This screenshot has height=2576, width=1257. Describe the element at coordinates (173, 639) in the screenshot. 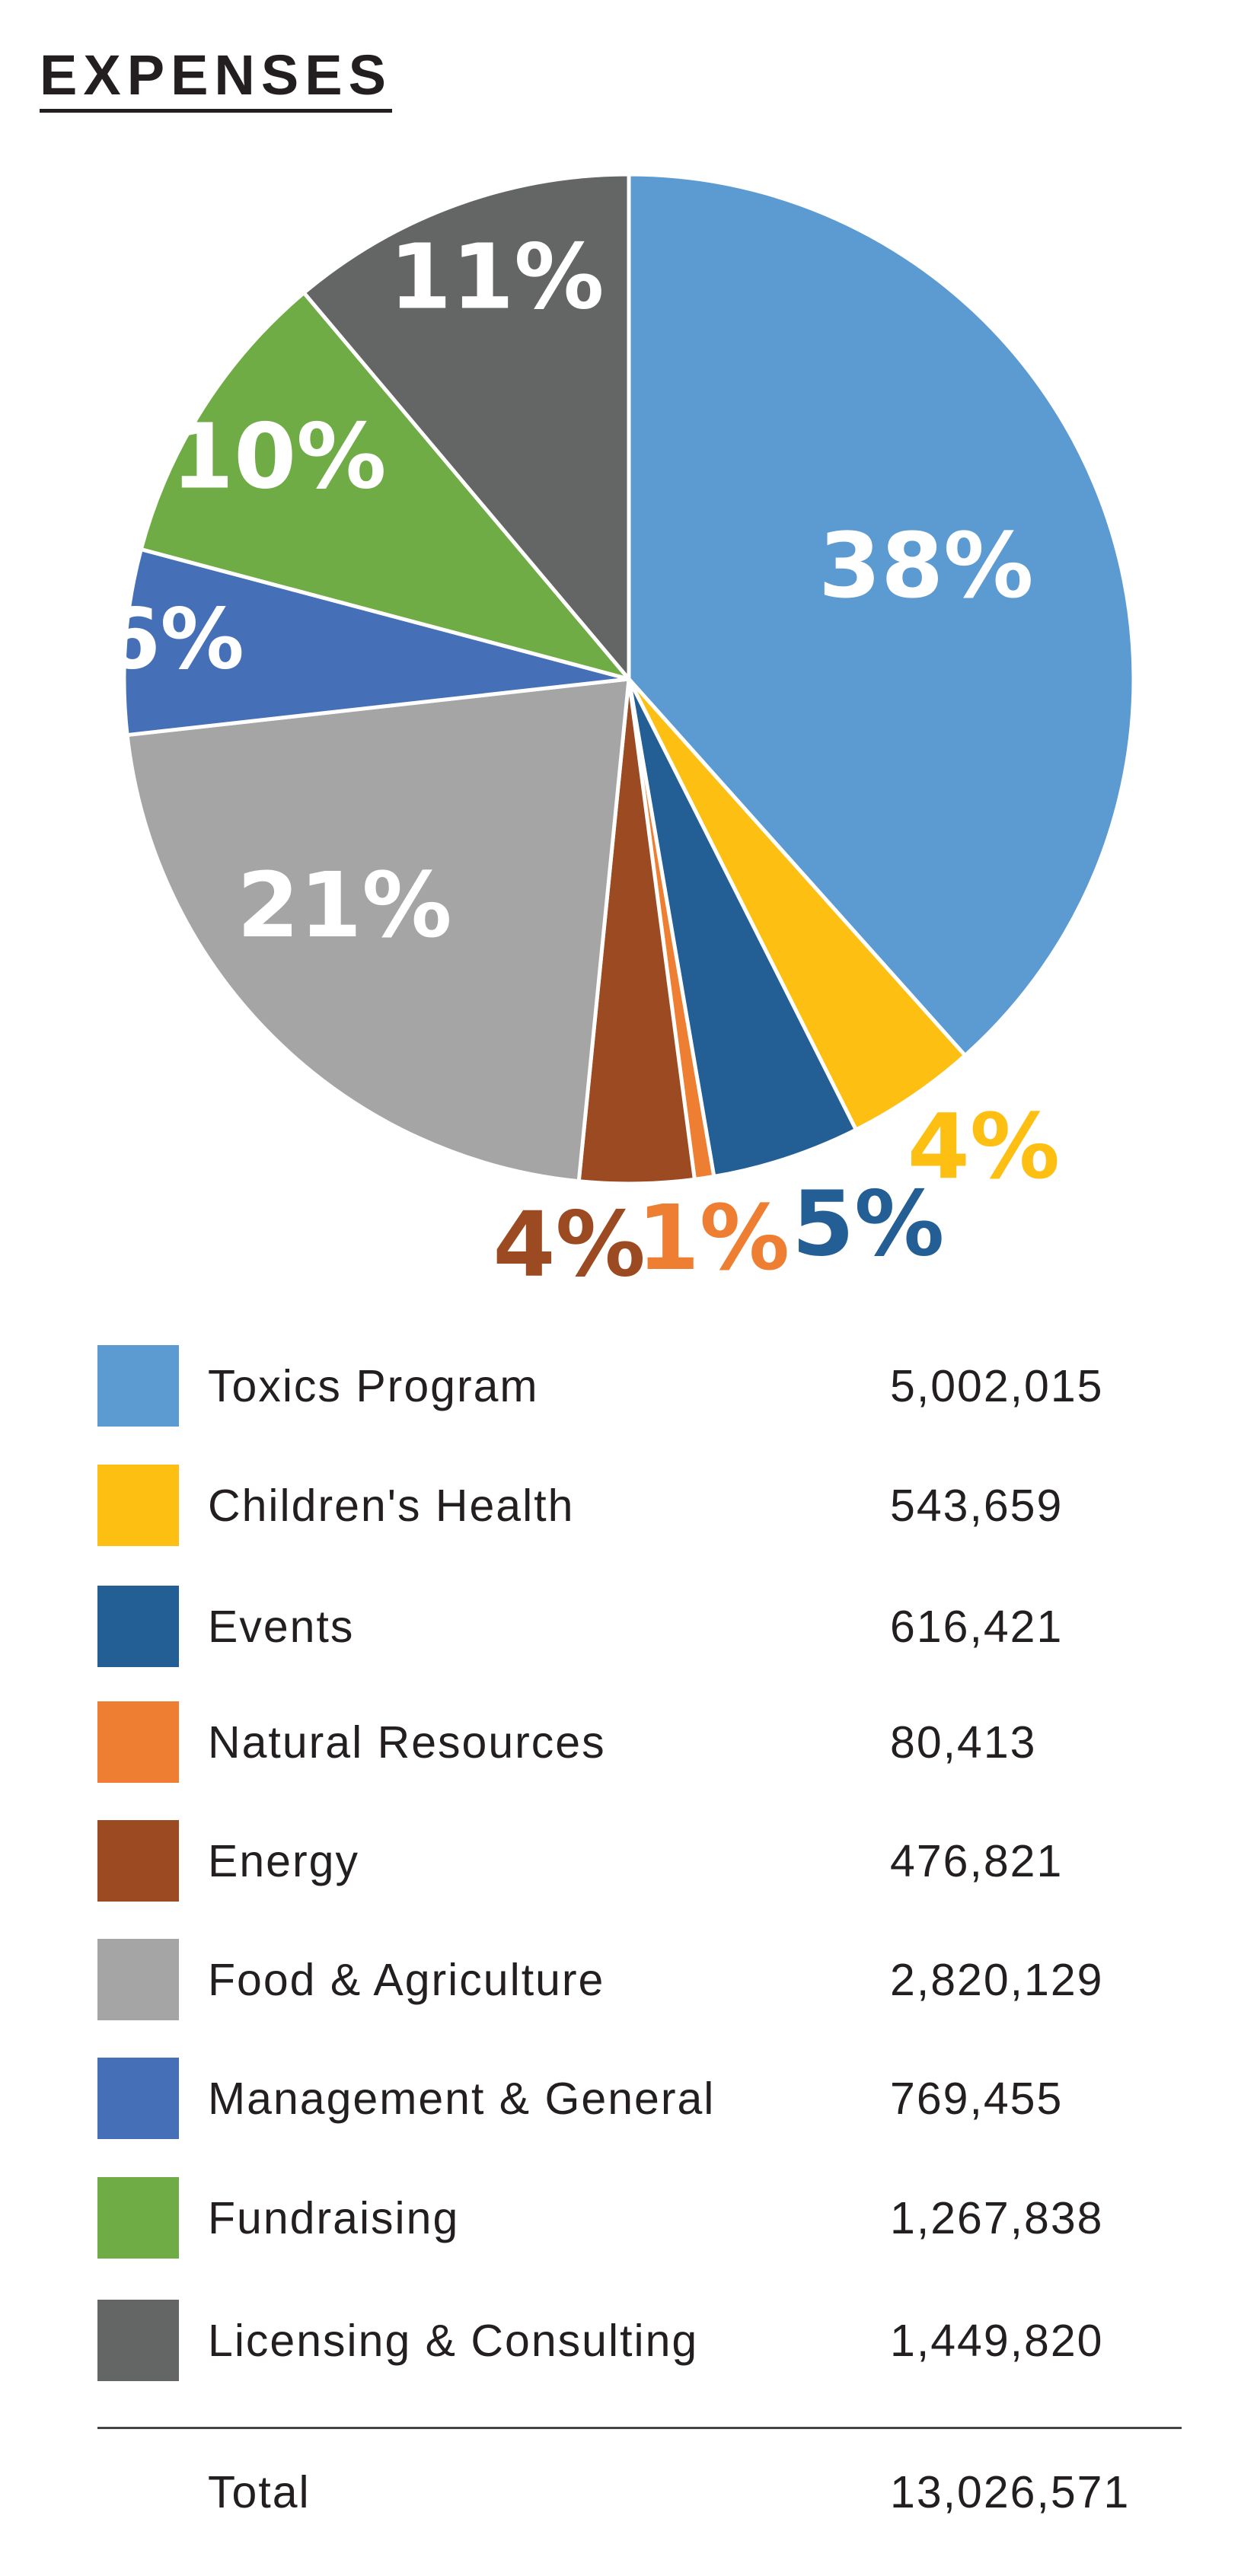

I see `pie-label-management-and-general: 6%` at that location.